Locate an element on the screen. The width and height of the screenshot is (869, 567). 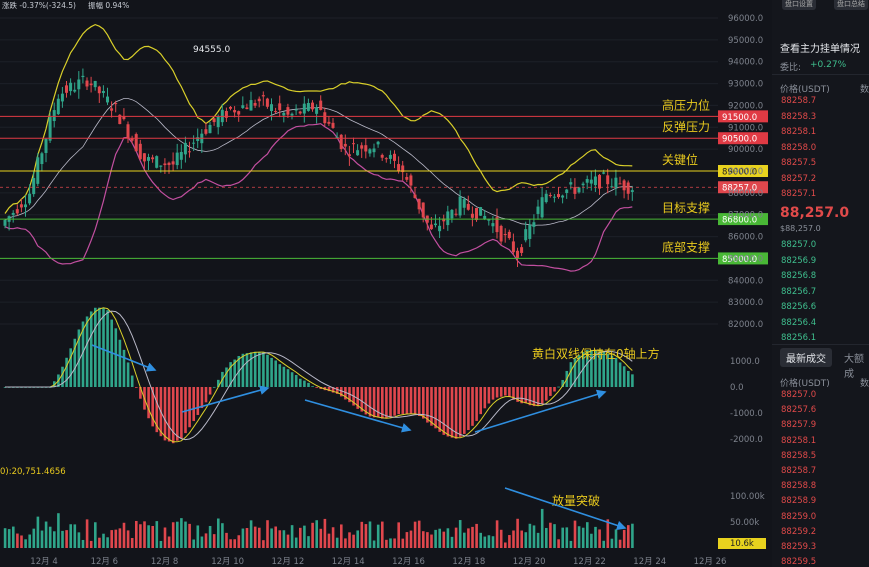
tab-latest-trades: 最新成交 is located at coordinates (806, 357).